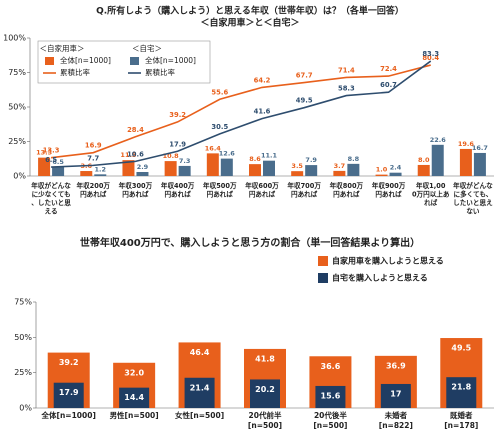 The height and width of the screenshot is (436, 500). I want to click on chart-title: Q.所有しよう（購入しよう）と思える年収（世帯年収）は？（各単一回答）, so click(250, 11).